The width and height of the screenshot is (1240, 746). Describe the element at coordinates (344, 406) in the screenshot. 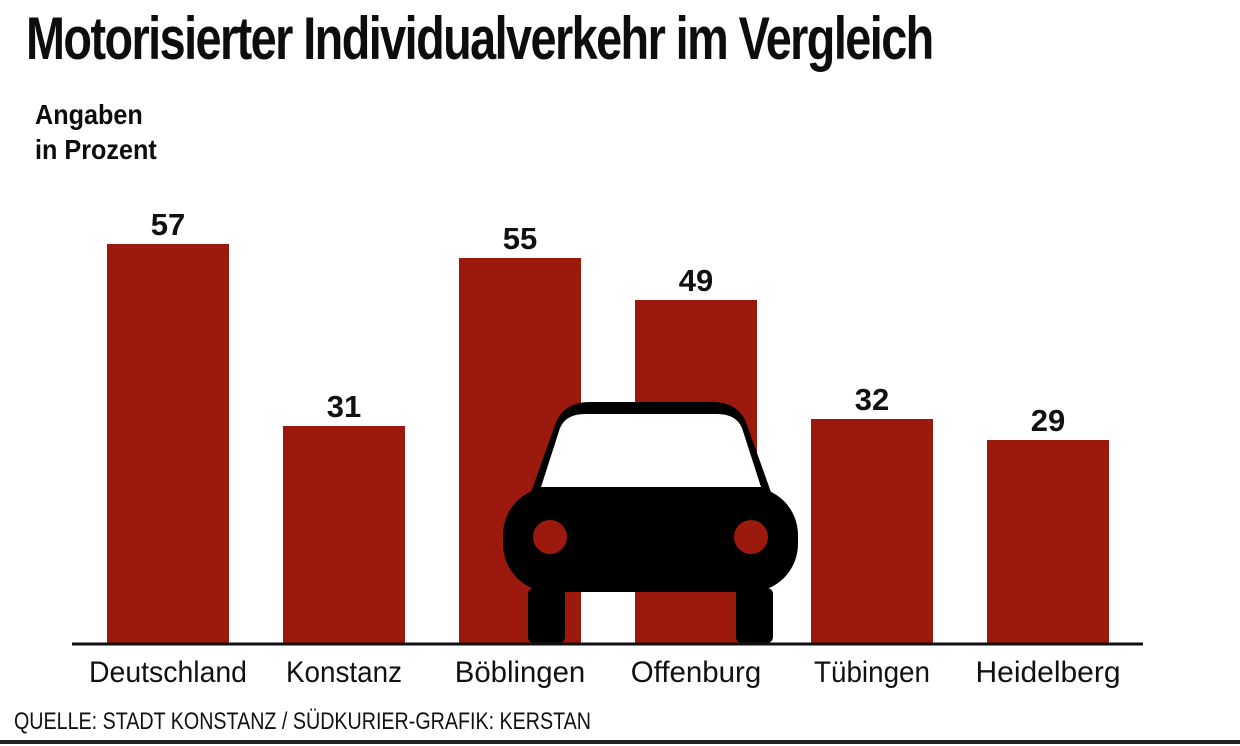

I see `value-label: 31` at that location.